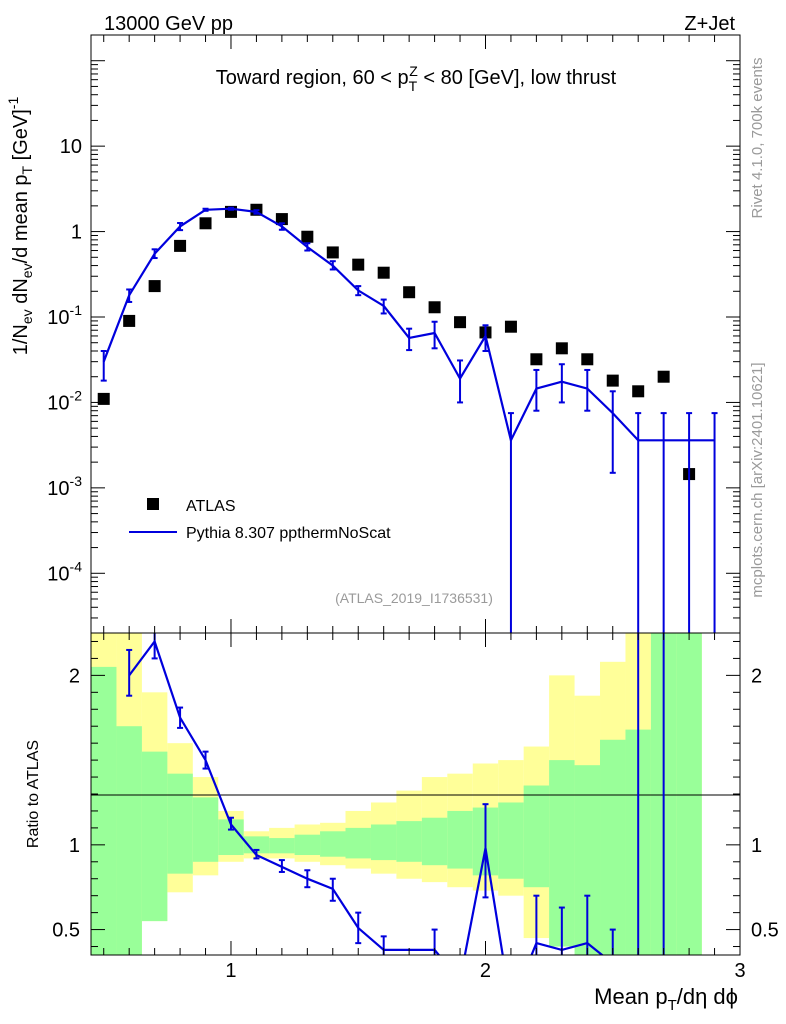 The image size is (786, 1024). I want to click on legend-atlas-label: ATLAS, so click(211, 506).